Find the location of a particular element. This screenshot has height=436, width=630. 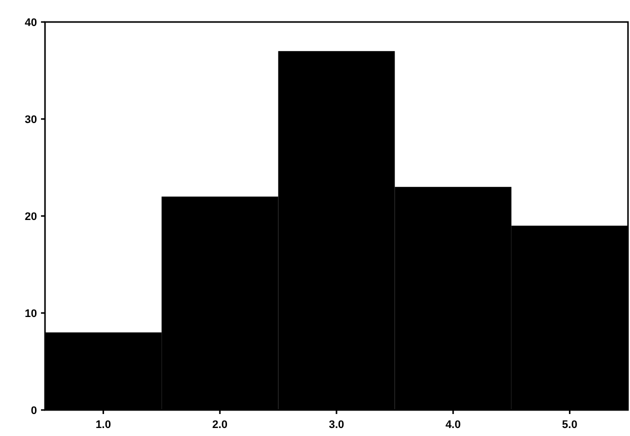

y-tick-label: 30 is located at coordinates (30, 120).